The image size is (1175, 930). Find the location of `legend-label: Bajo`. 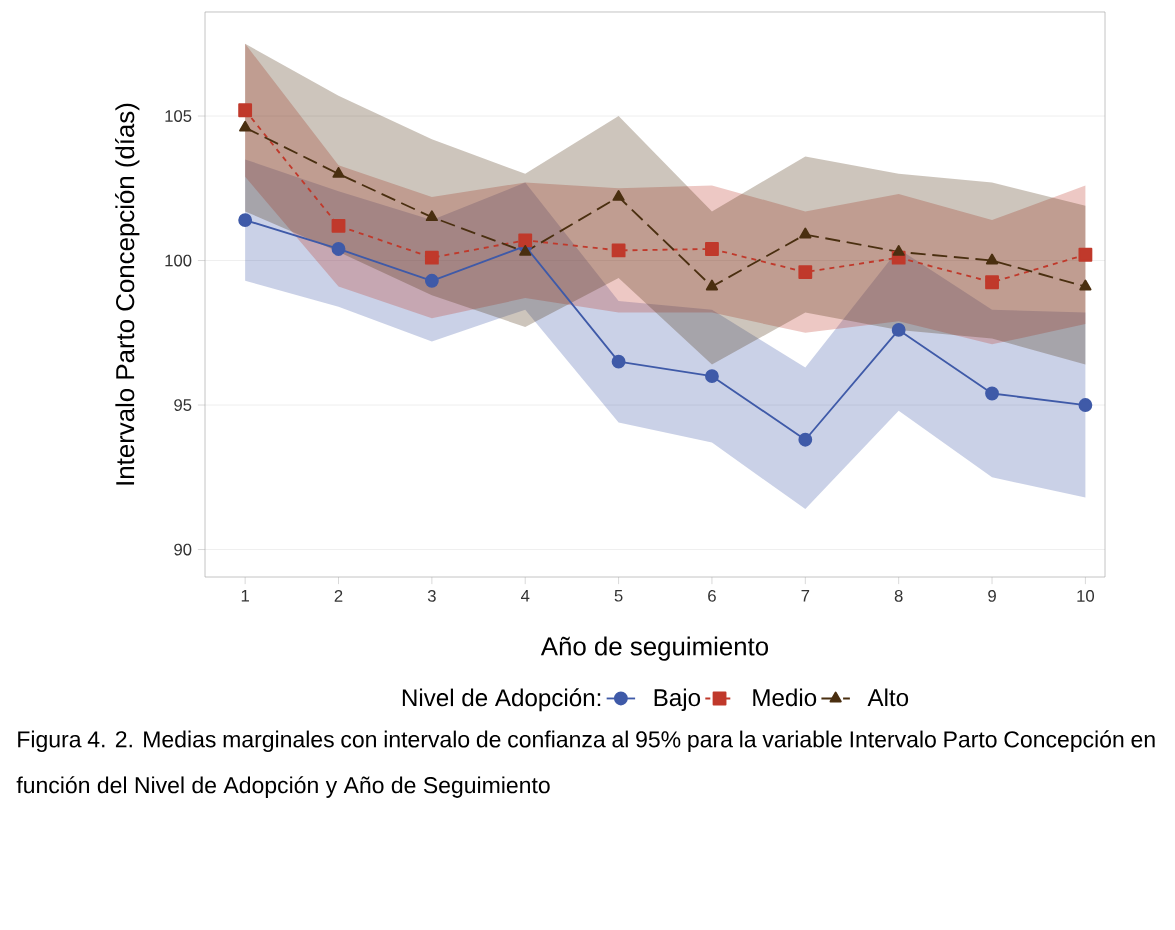

legend-label: Bajo is located at coordinates (677, 699).